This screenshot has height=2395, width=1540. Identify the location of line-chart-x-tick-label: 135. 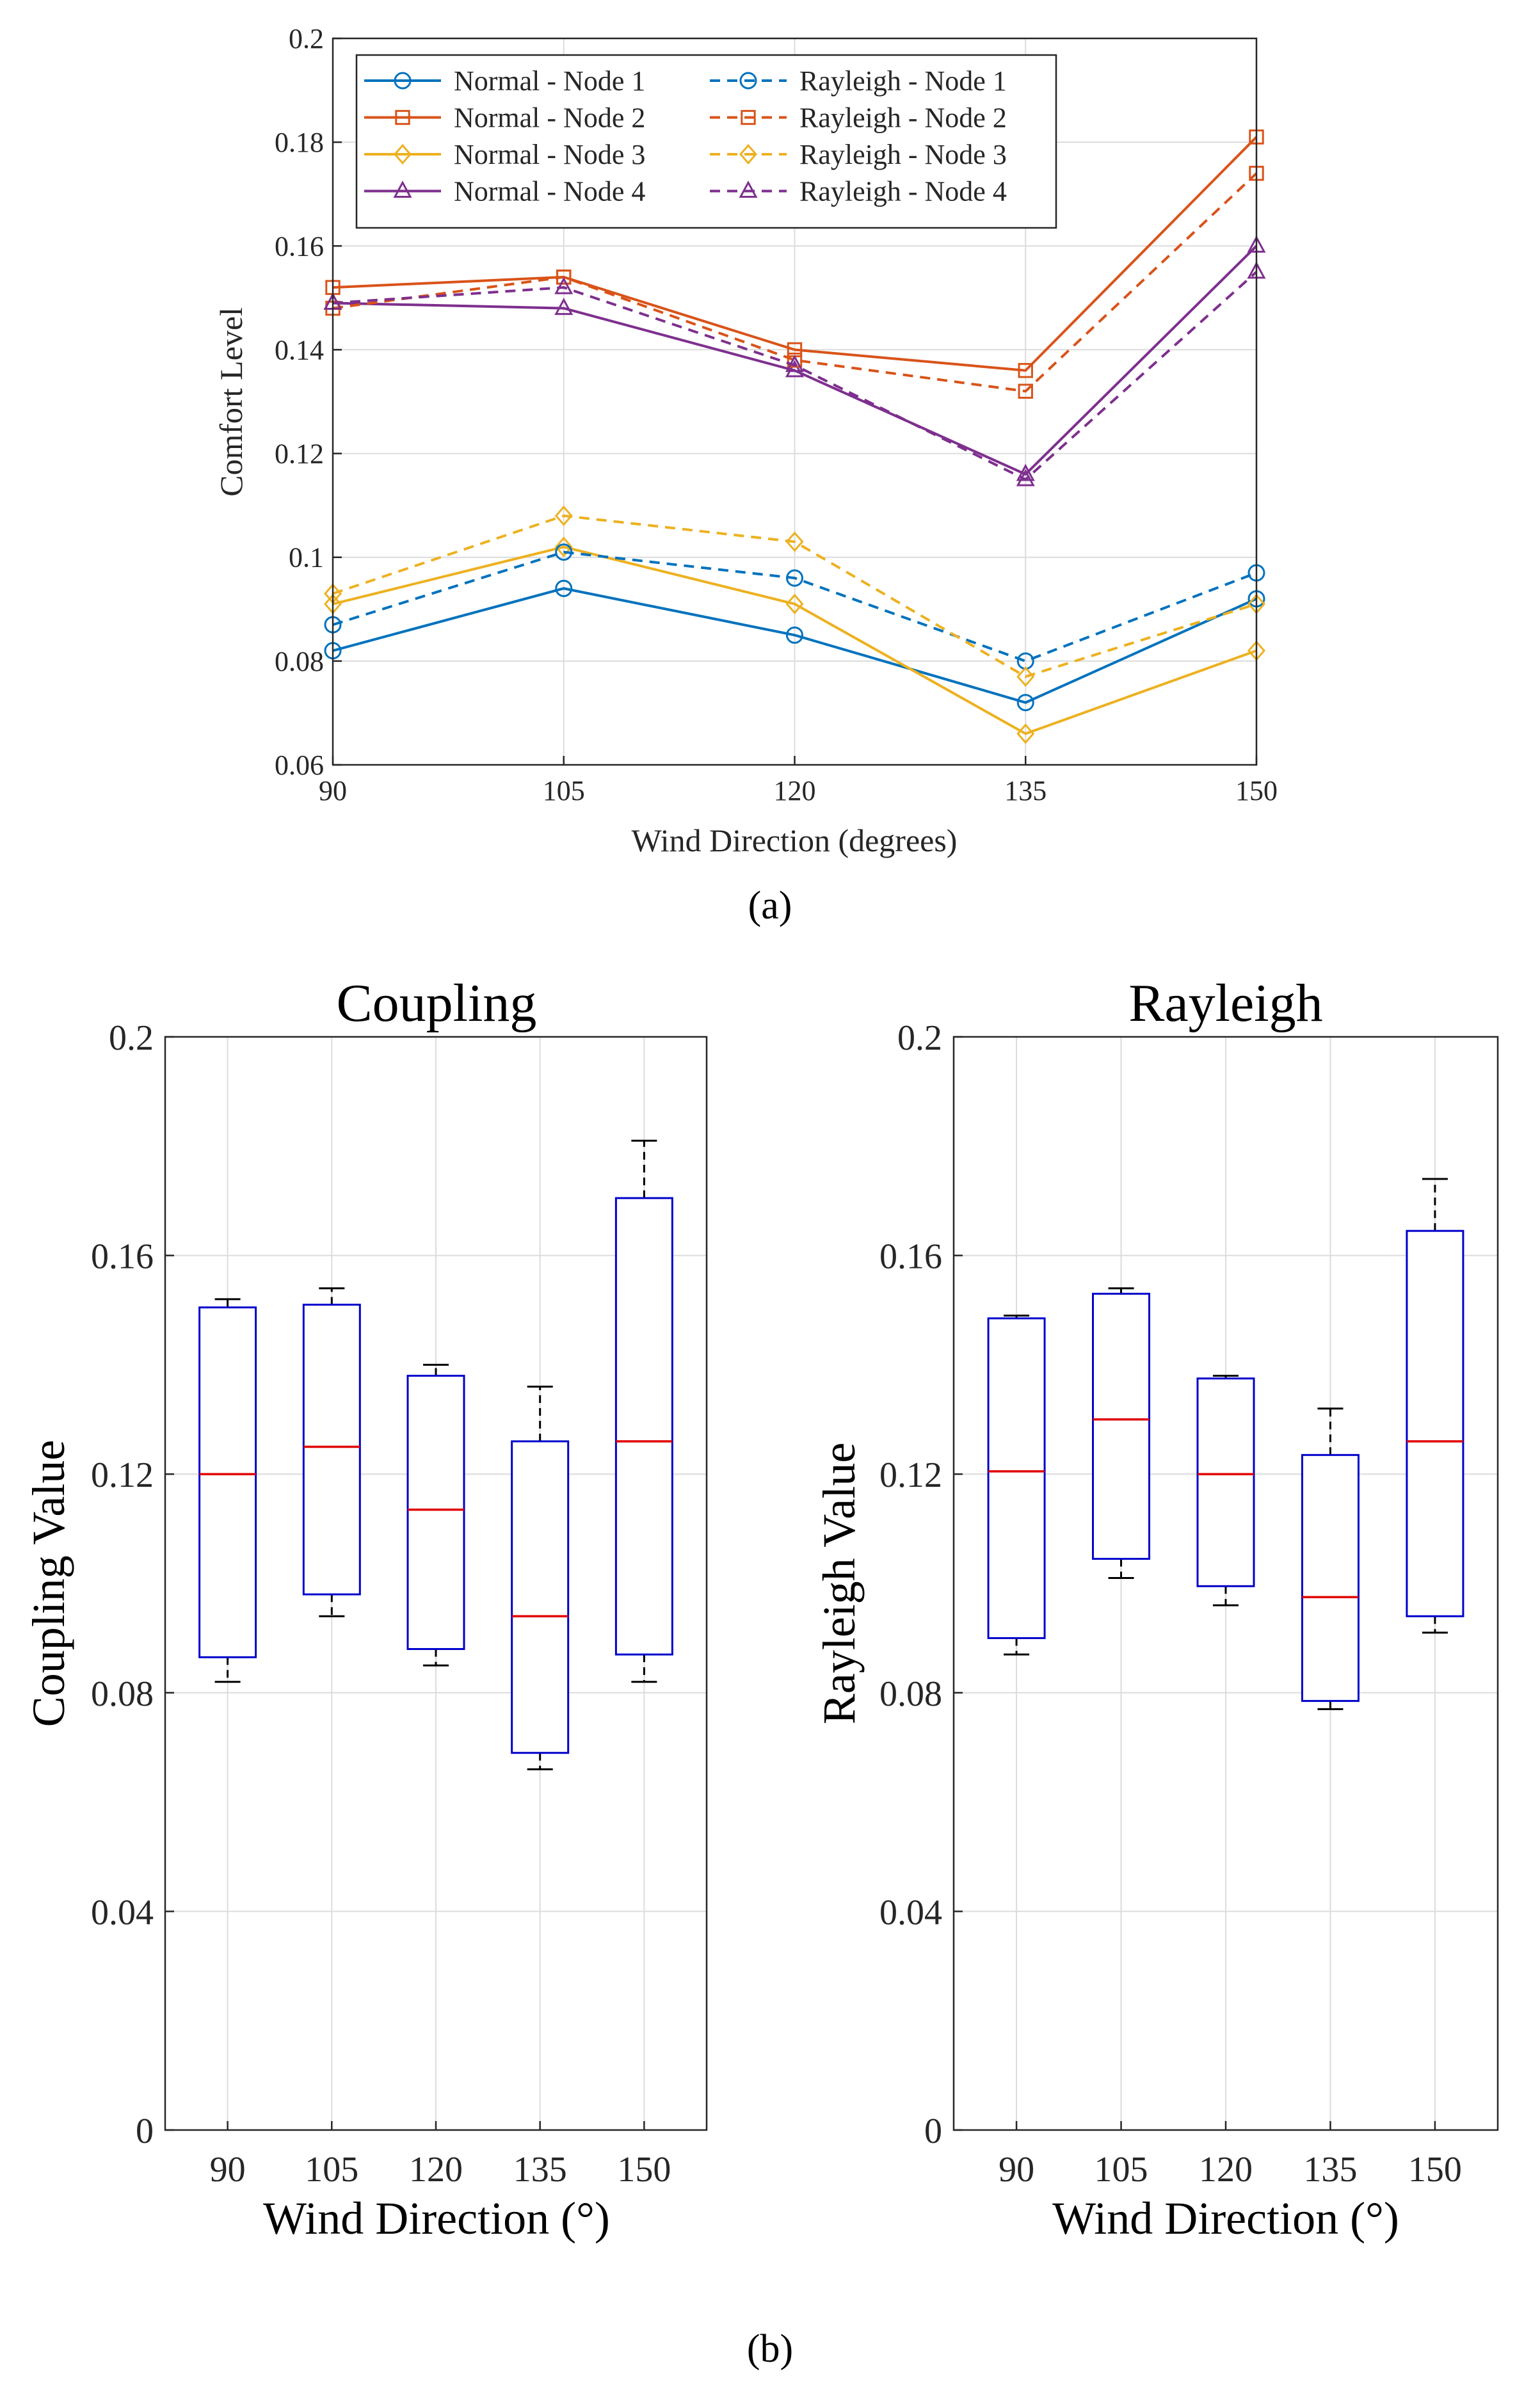
(1025, 790).